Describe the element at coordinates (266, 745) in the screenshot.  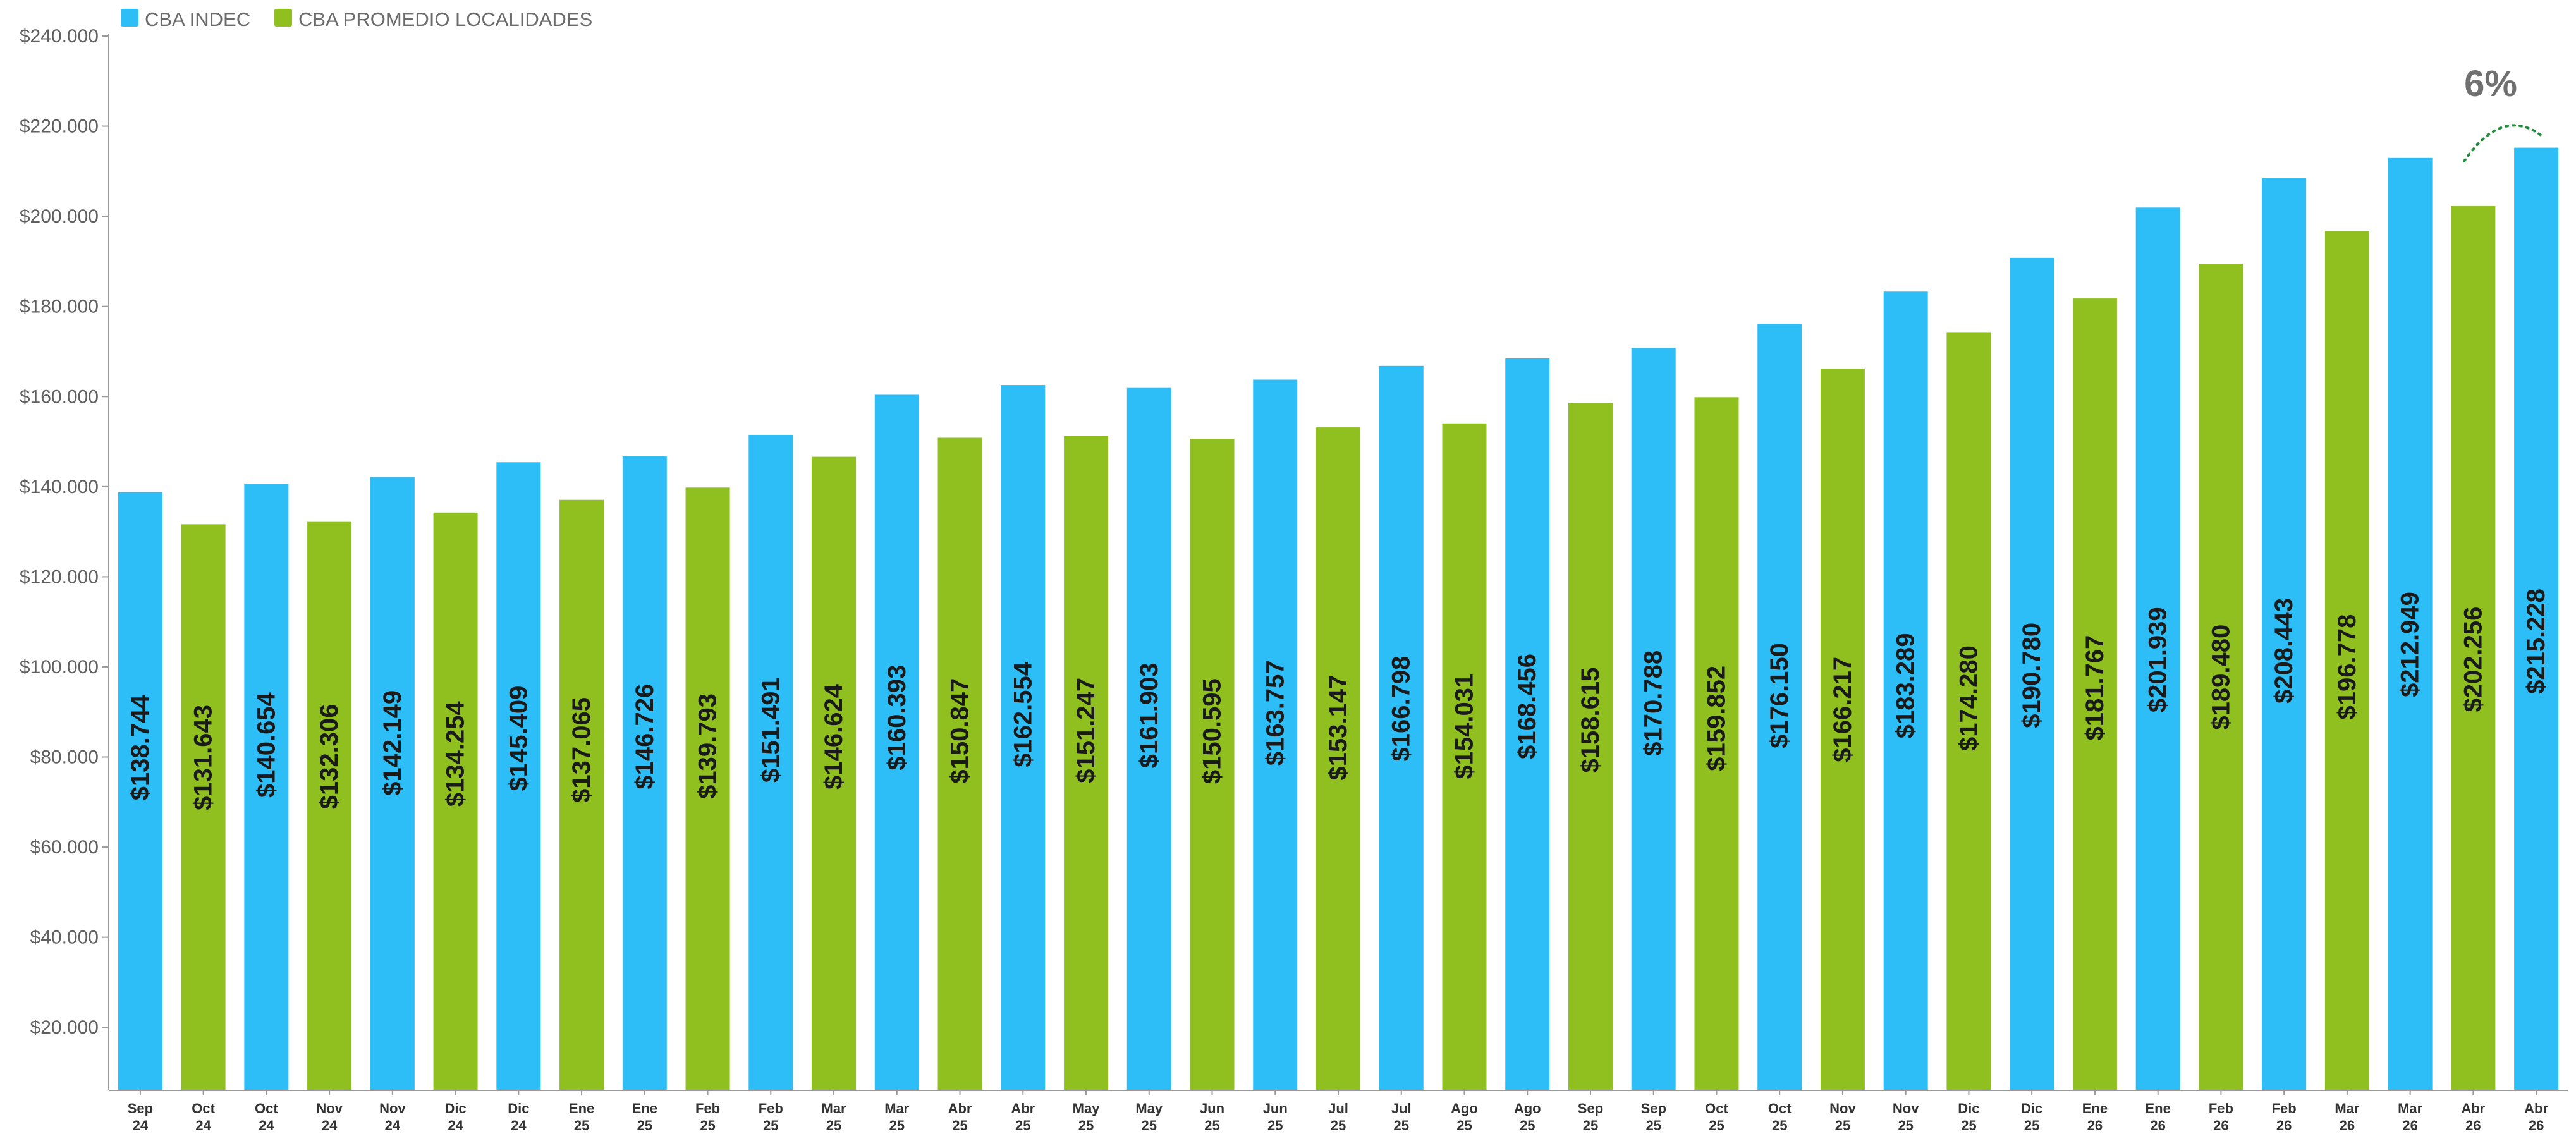
I see `data-label: $140.654` at that location.